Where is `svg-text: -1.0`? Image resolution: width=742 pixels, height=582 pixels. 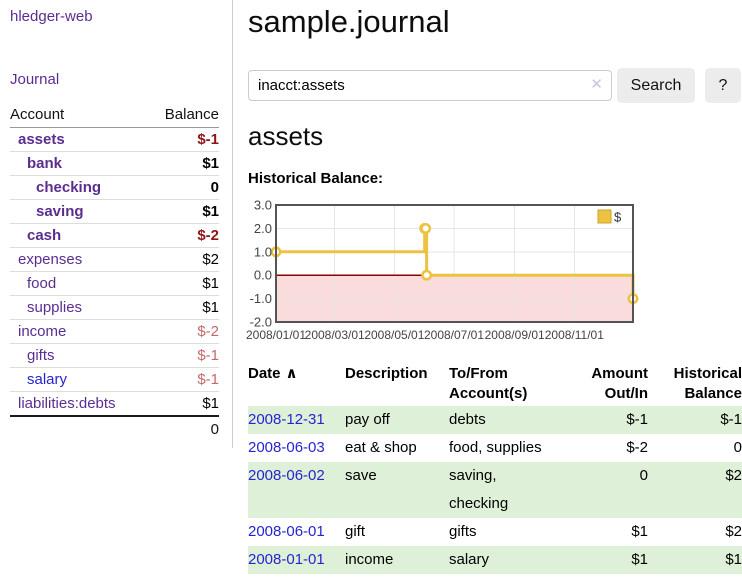
svg-text: -1.0 is located at coordinates (261, 298).